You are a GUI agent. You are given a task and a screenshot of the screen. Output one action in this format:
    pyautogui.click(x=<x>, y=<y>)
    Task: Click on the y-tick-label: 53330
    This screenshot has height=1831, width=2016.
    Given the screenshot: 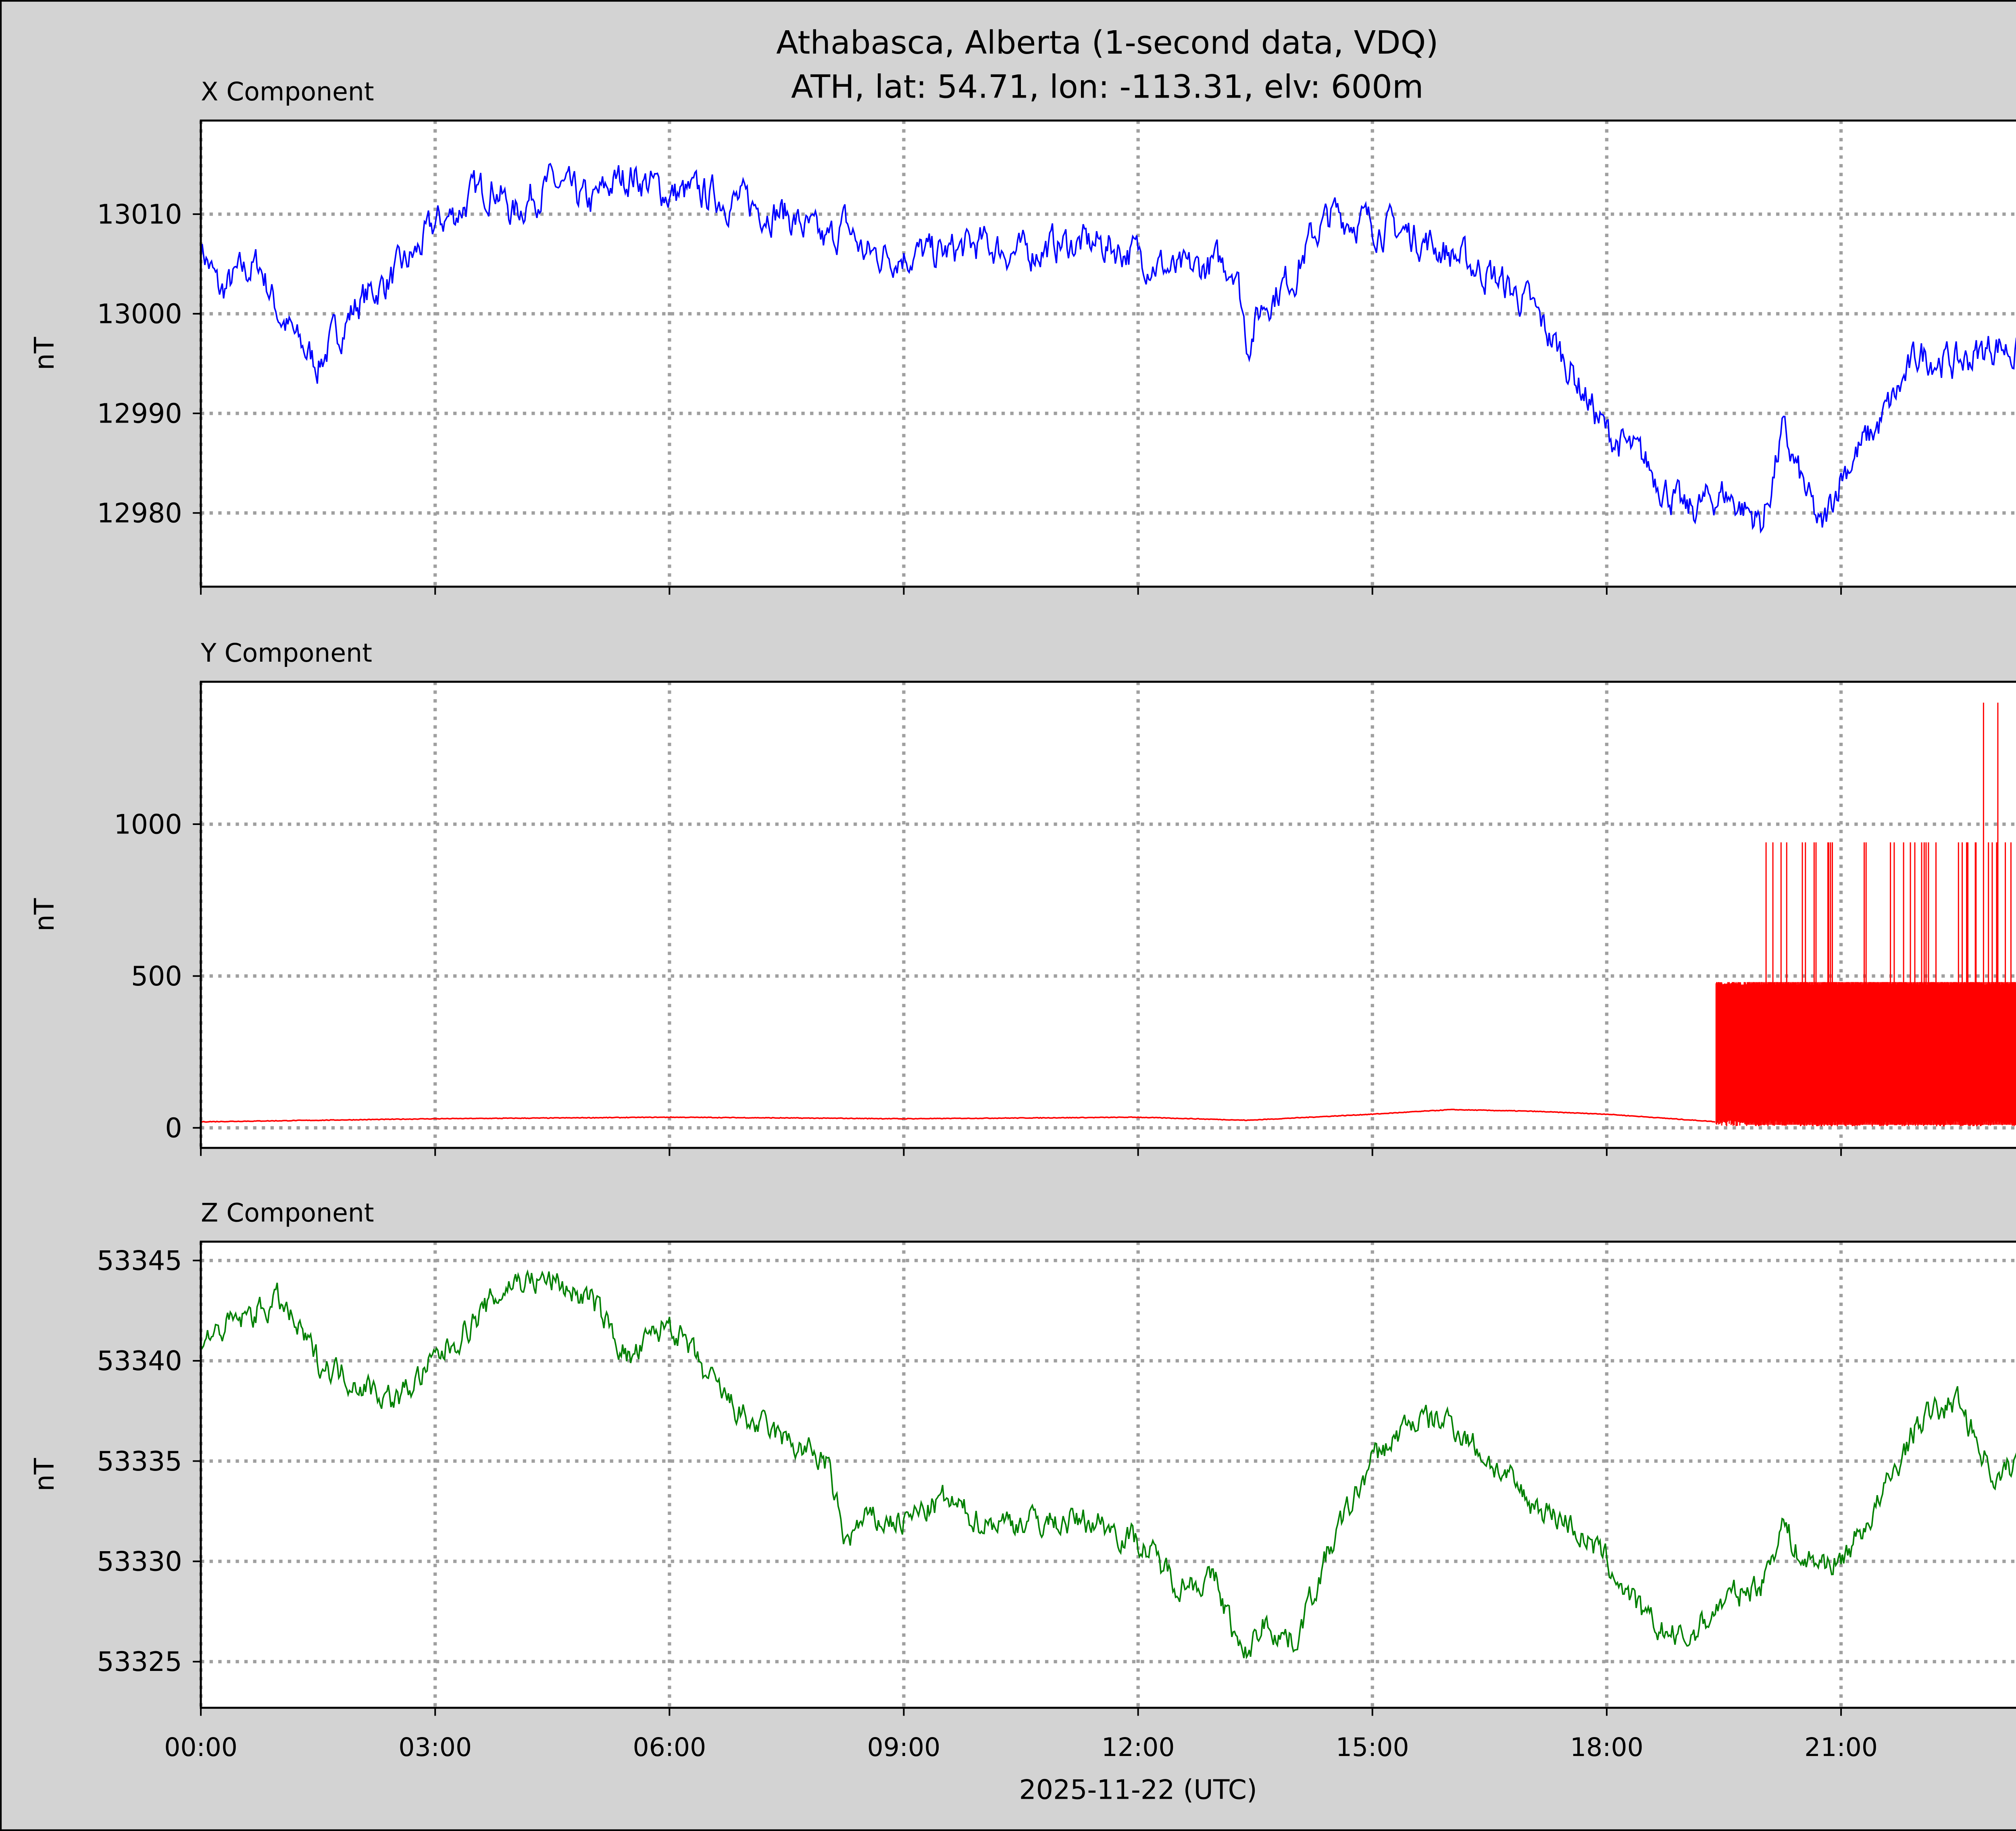 What is the action you would take?
    pyautogui.click(x=139, y=1561)
    